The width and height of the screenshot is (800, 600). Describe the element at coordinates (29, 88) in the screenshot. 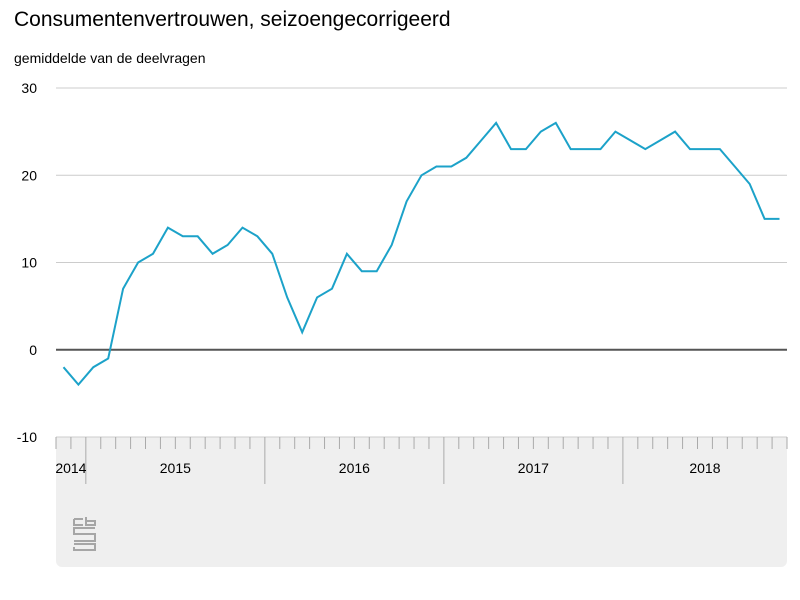

I see `y-tick-label: 30` at that location.